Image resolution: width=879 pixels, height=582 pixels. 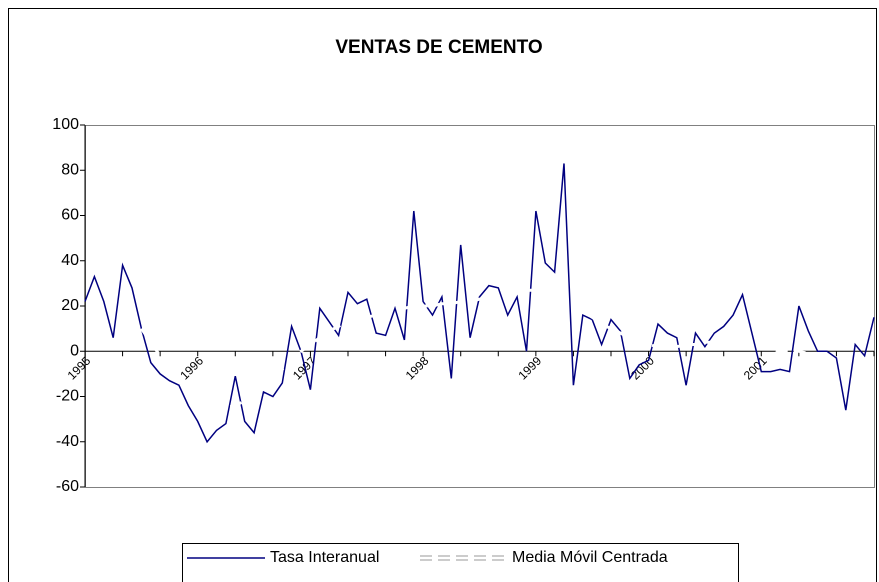 I want to click on legend-label: Tasa Interanual, so click(x=324, y=557).